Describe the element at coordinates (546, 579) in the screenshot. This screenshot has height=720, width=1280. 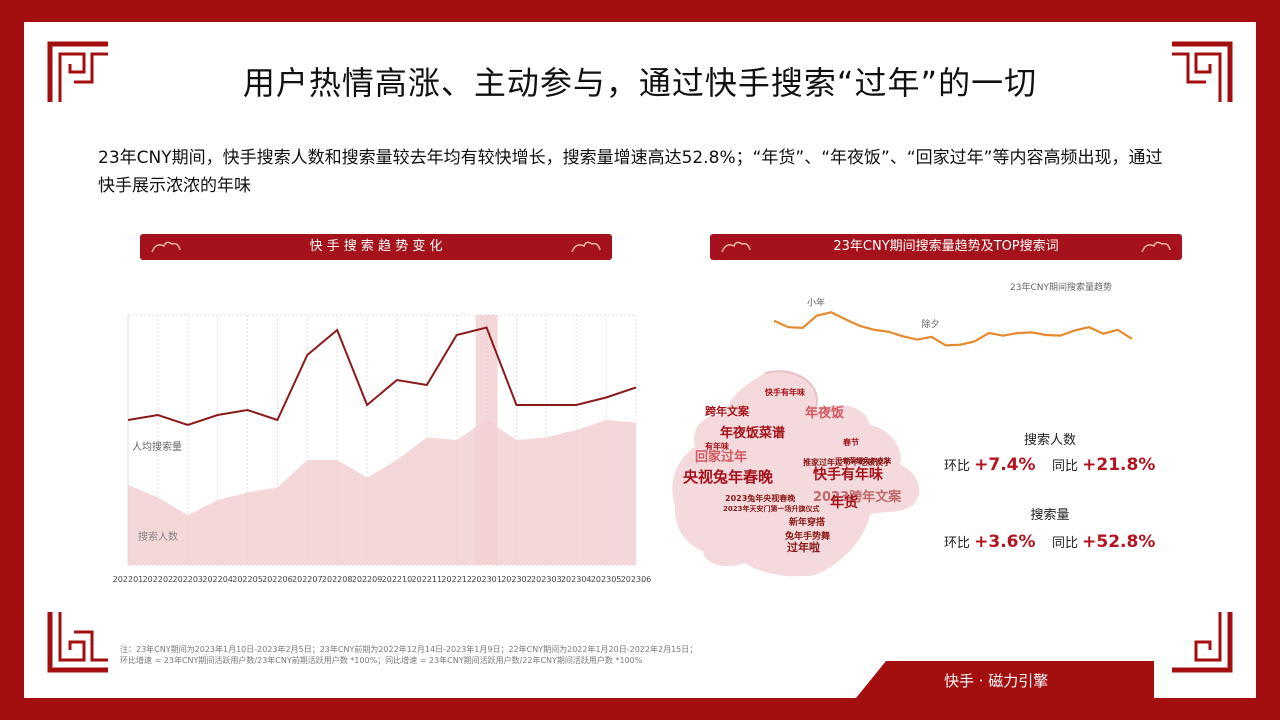
I see `x-tick-label: 202303` at that location.